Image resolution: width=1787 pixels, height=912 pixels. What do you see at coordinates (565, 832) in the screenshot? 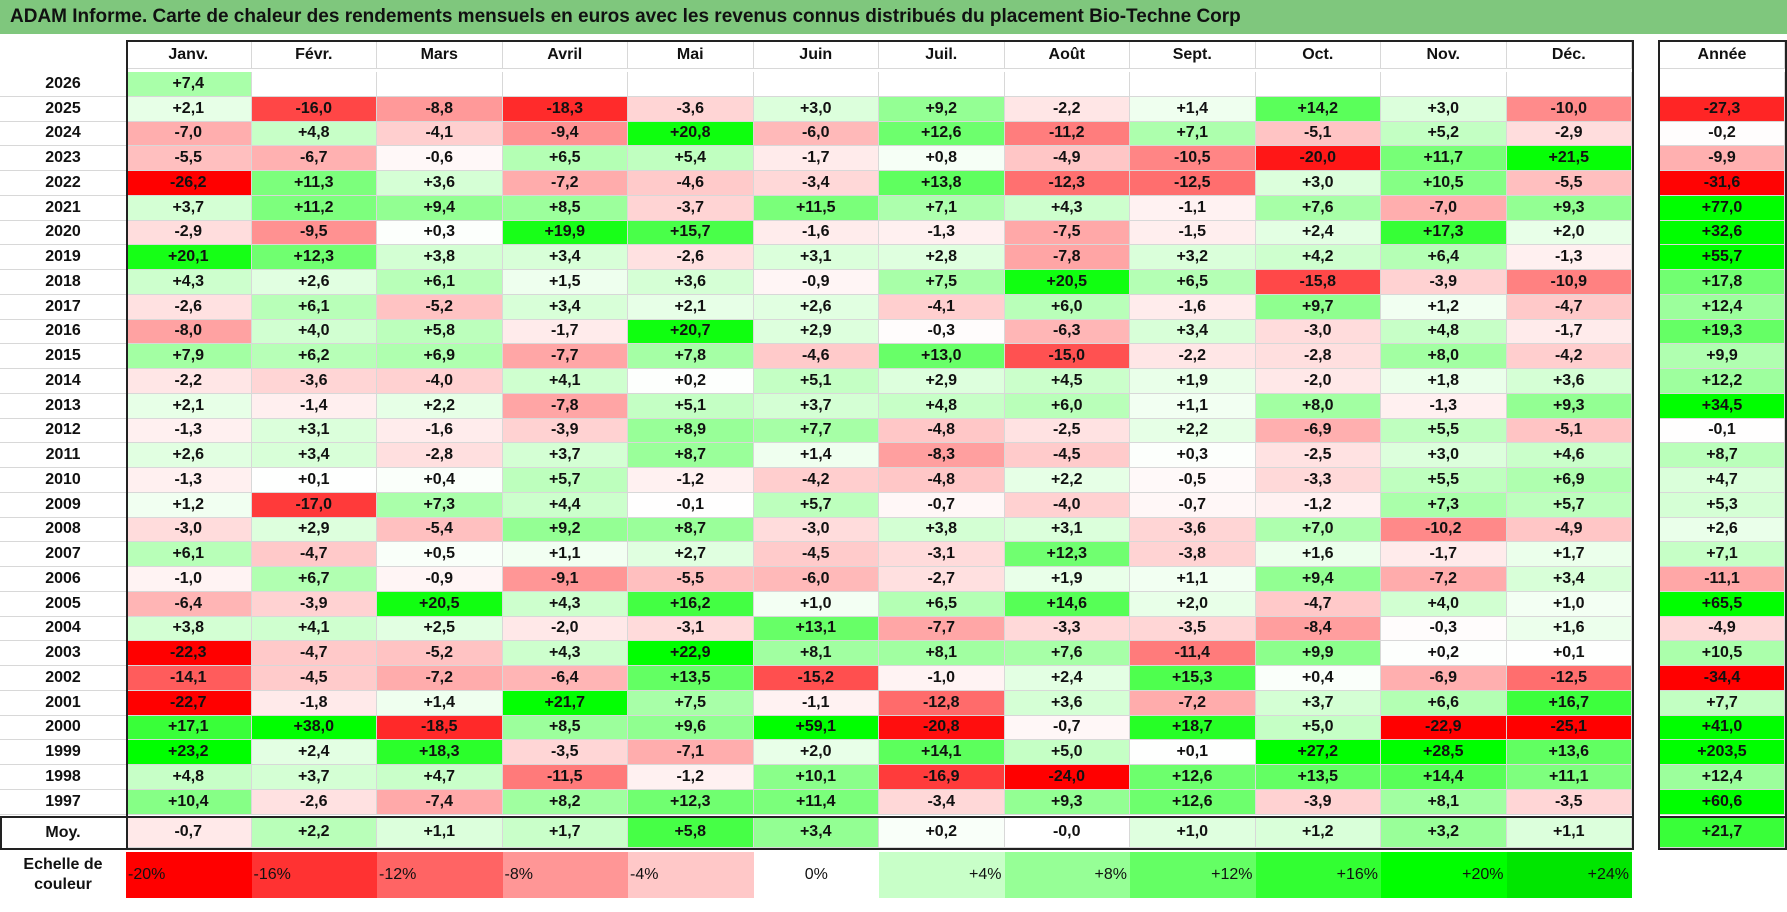
I see `average-cell: +1,7` at bounding box center [565, 832].